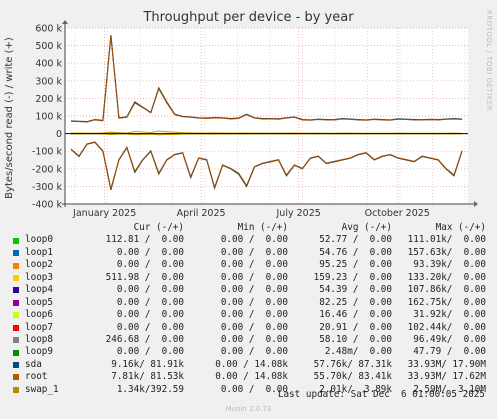  I want to click on legend-max: 33.93M/ 17.62M, so click(446, 377).